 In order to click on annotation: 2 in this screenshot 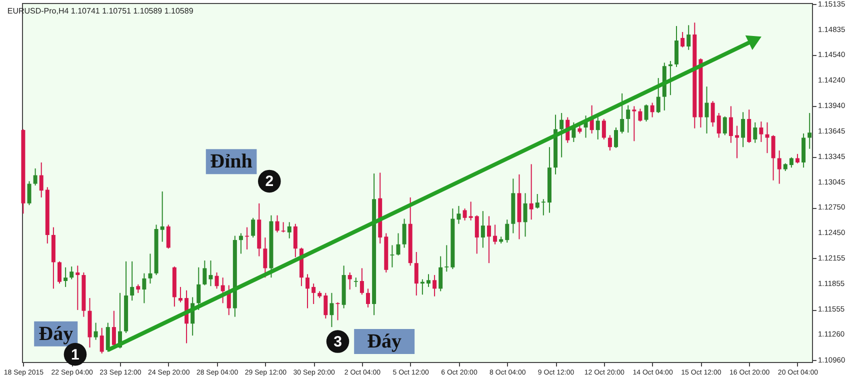, I will do `click(269, 181)`.